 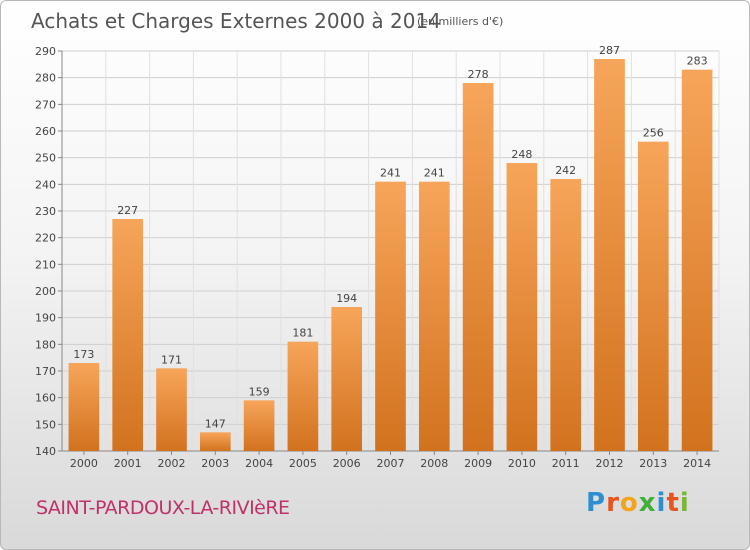 What do you see at coordinates (522, 463) in the screenshot?
I see `x-tick-label: 2010` at bounding box center [522, 463].